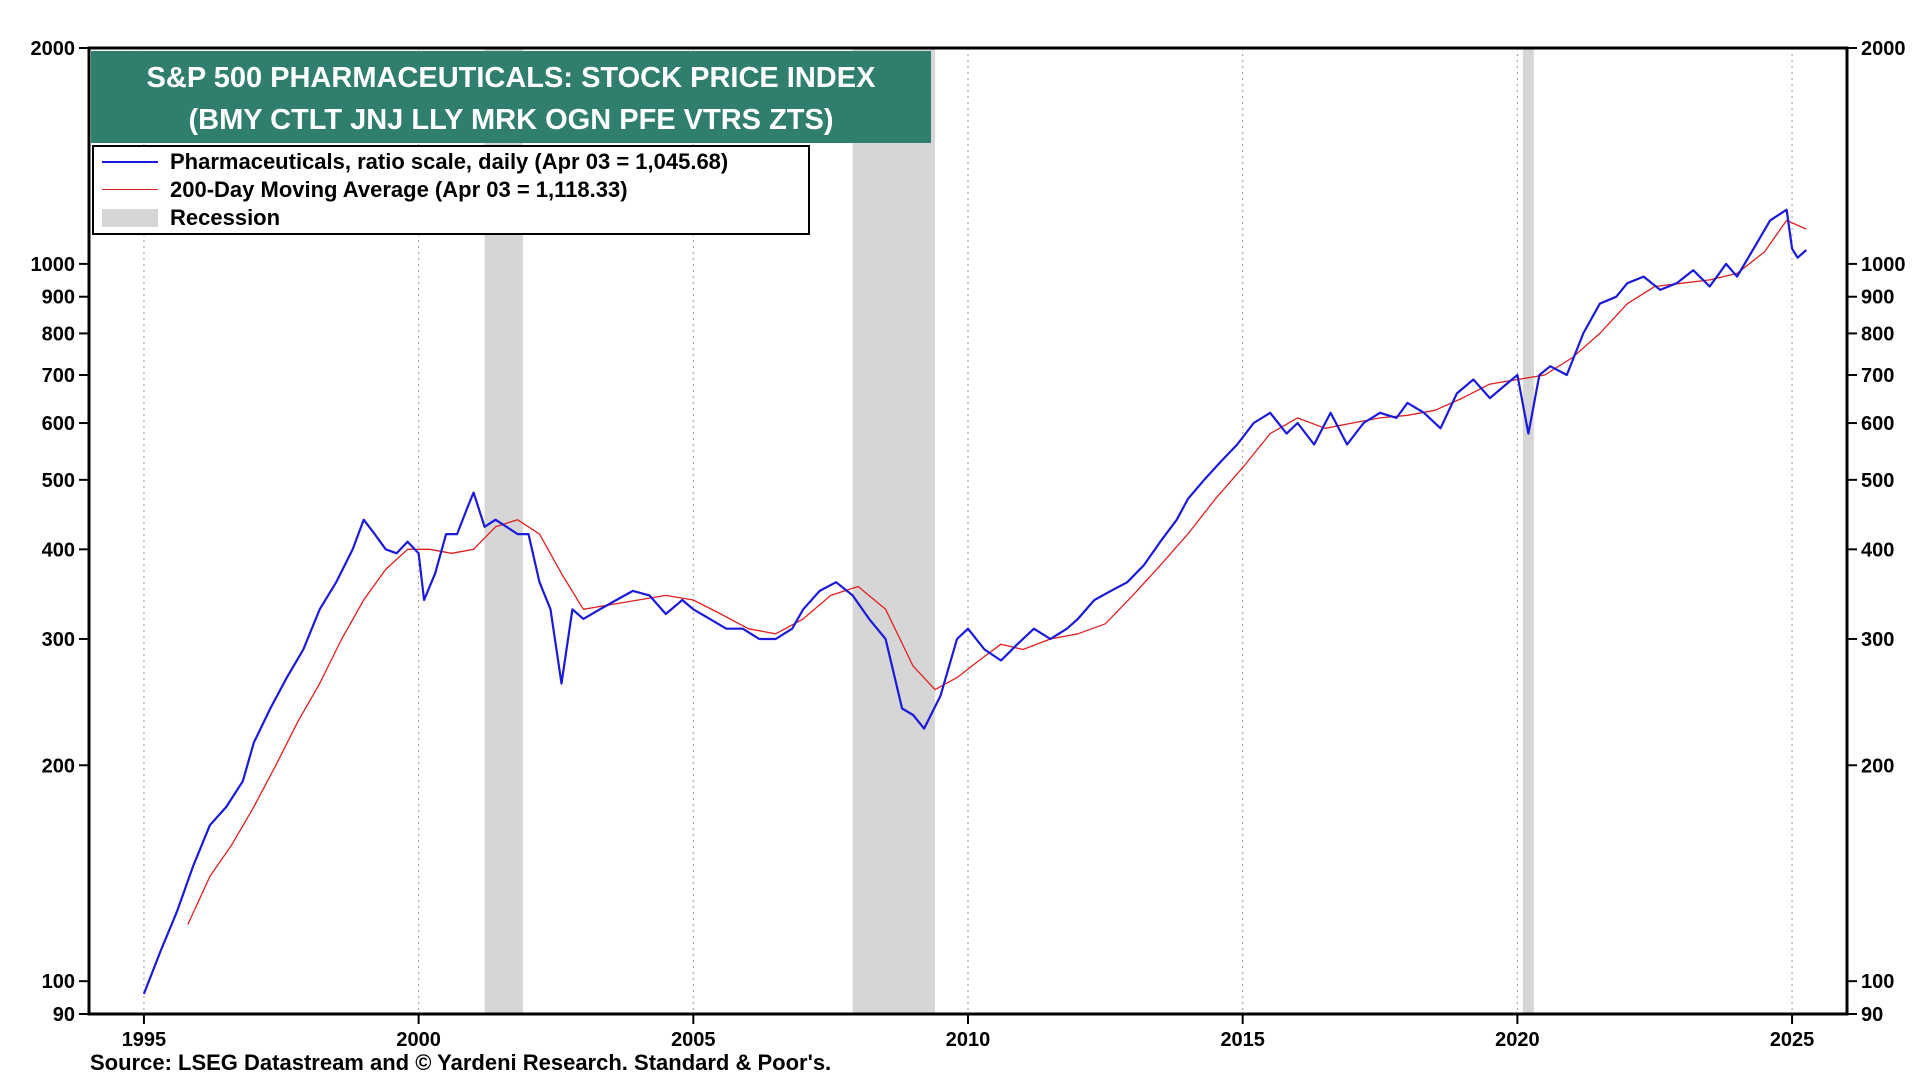 The width and height of the screenshot is (1920, 1080). I want to click on y-tick-label-right: 400, so click(1877, 550).